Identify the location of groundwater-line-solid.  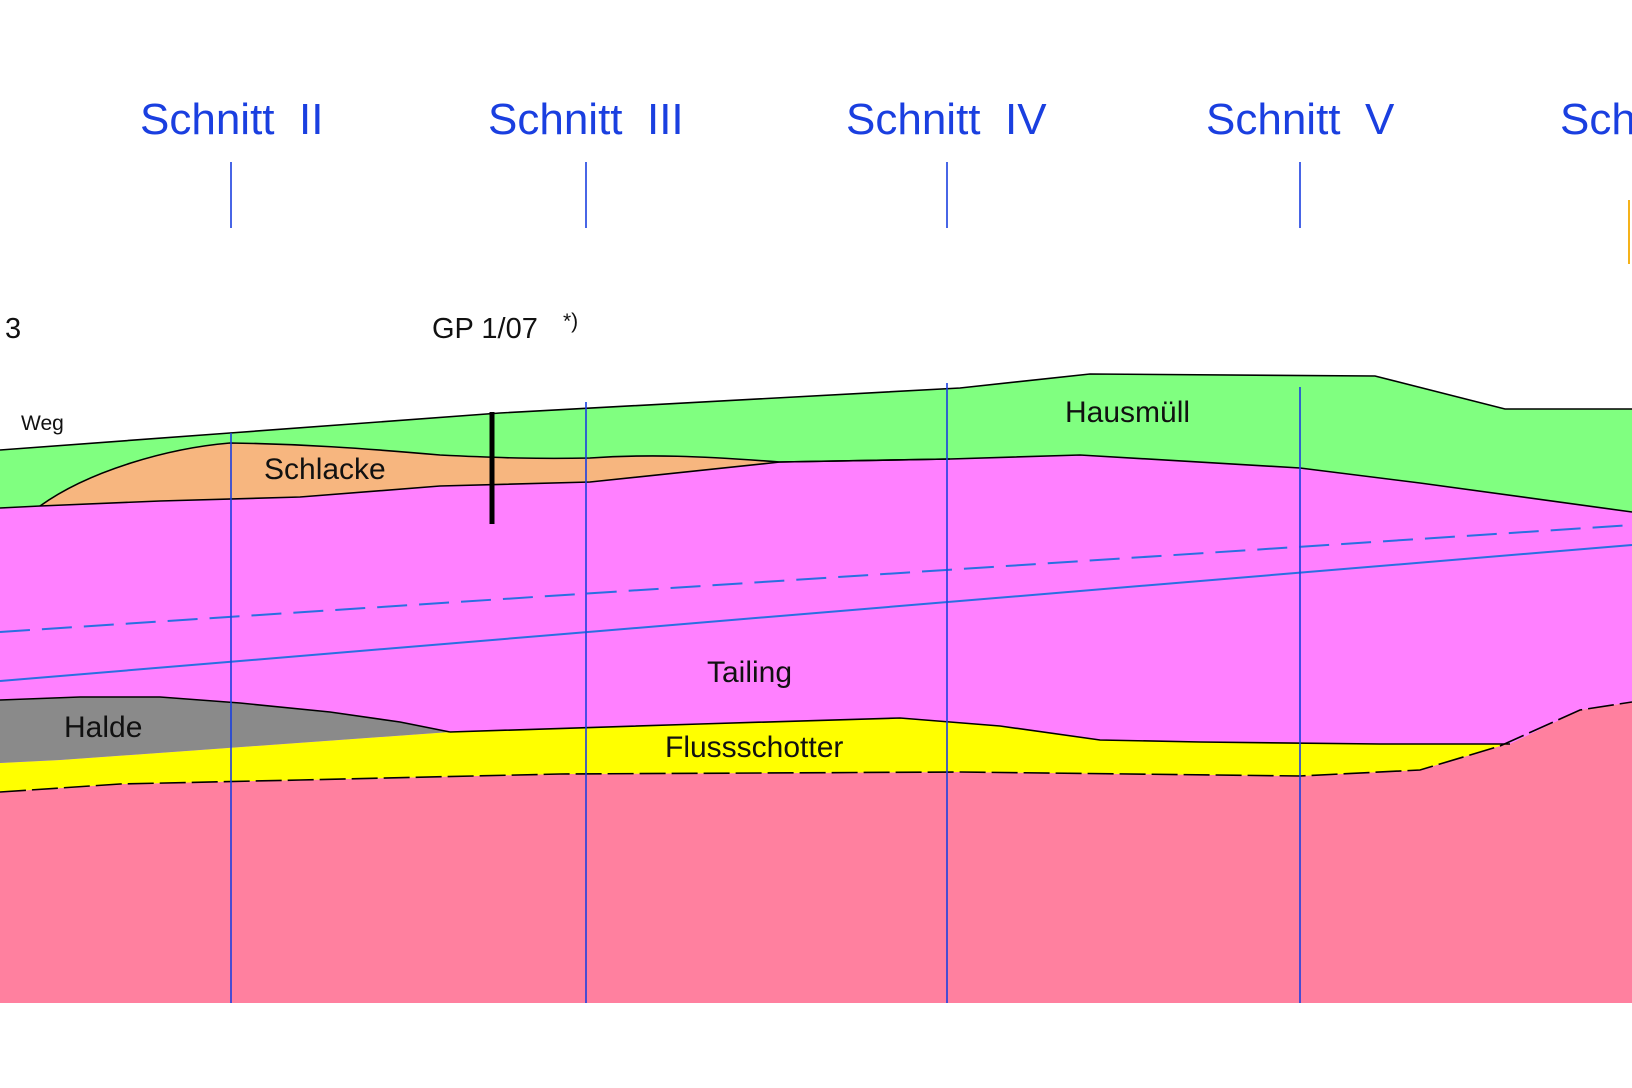
(816, 613).